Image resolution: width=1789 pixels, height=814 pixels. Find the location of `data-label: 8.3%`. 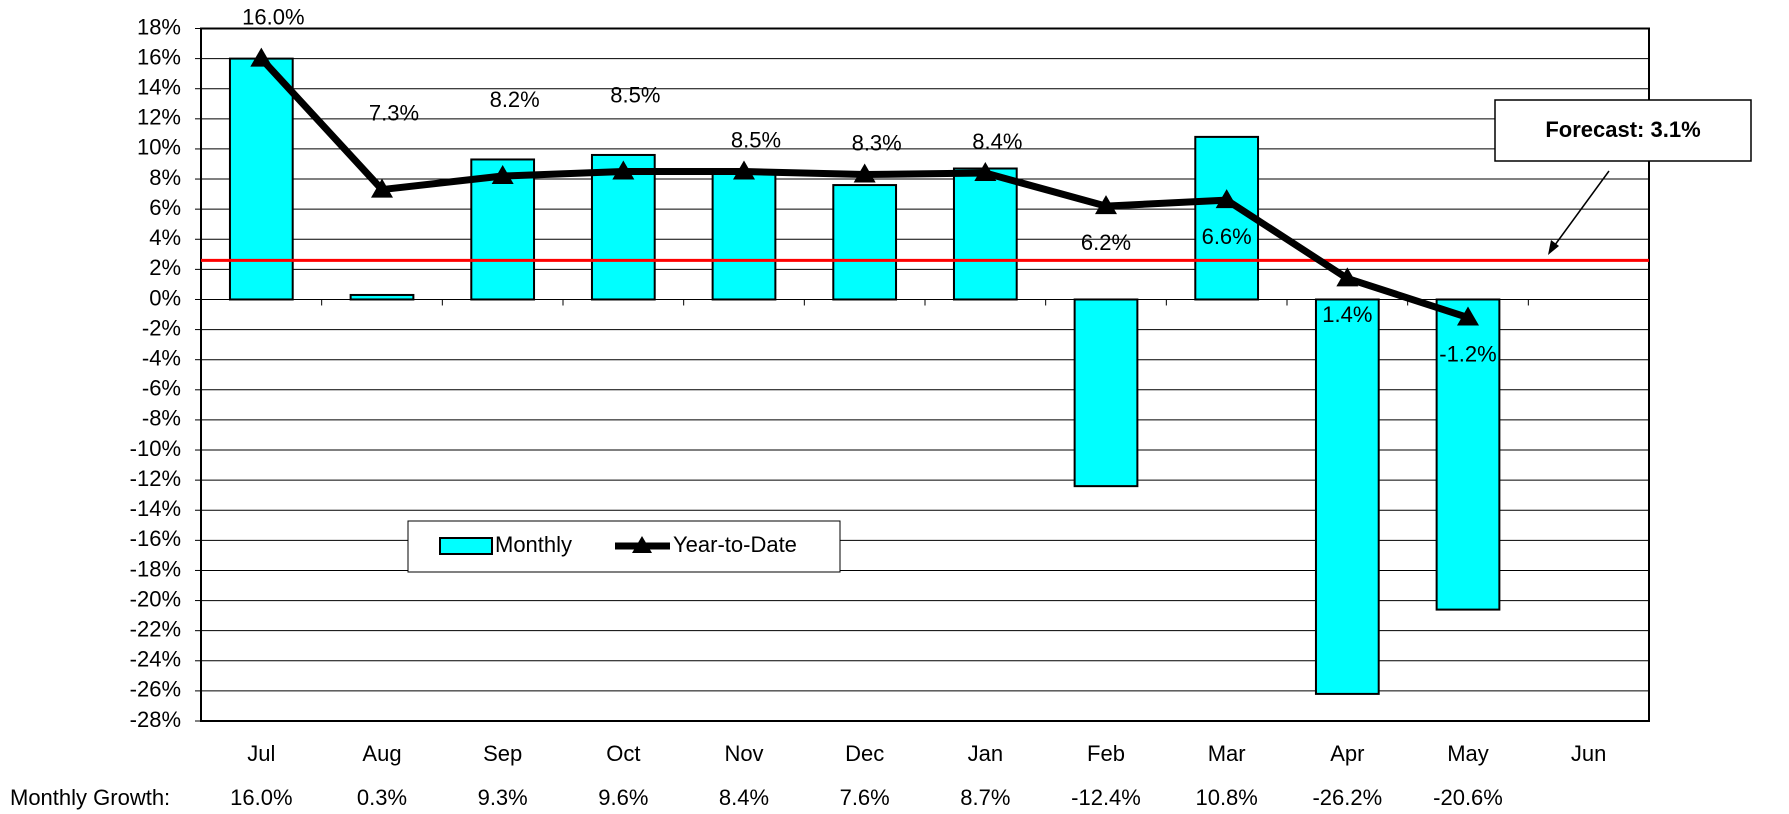

data-label: 8.3% is located at coordinates (877, 142).